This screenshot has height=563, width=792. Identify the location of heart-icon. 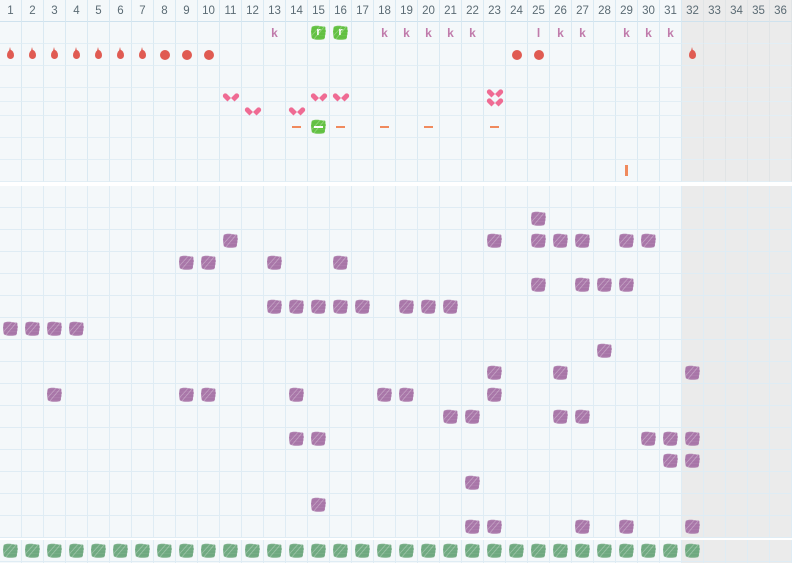
(297, 108).